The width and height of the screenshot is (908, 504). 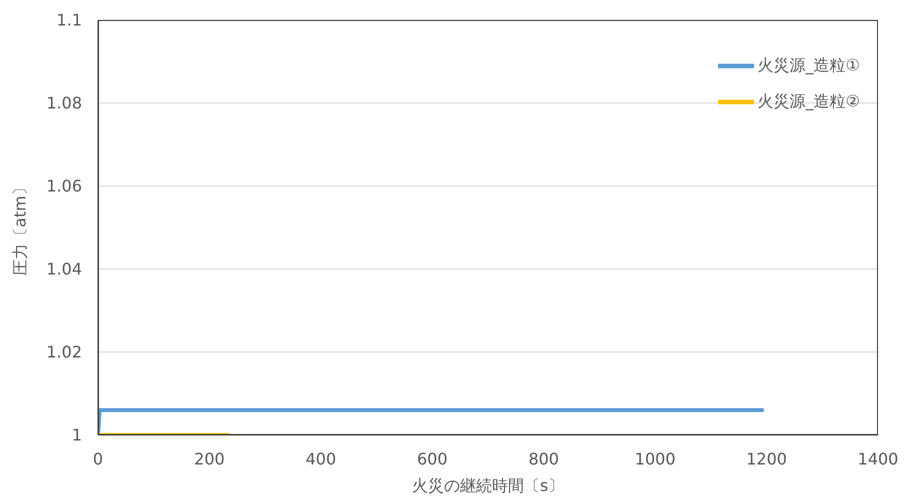 What do you see at coordinates (209, 458) in the screenshot?
I see `x-tick-label: 200` at bounding box center [209, 458].